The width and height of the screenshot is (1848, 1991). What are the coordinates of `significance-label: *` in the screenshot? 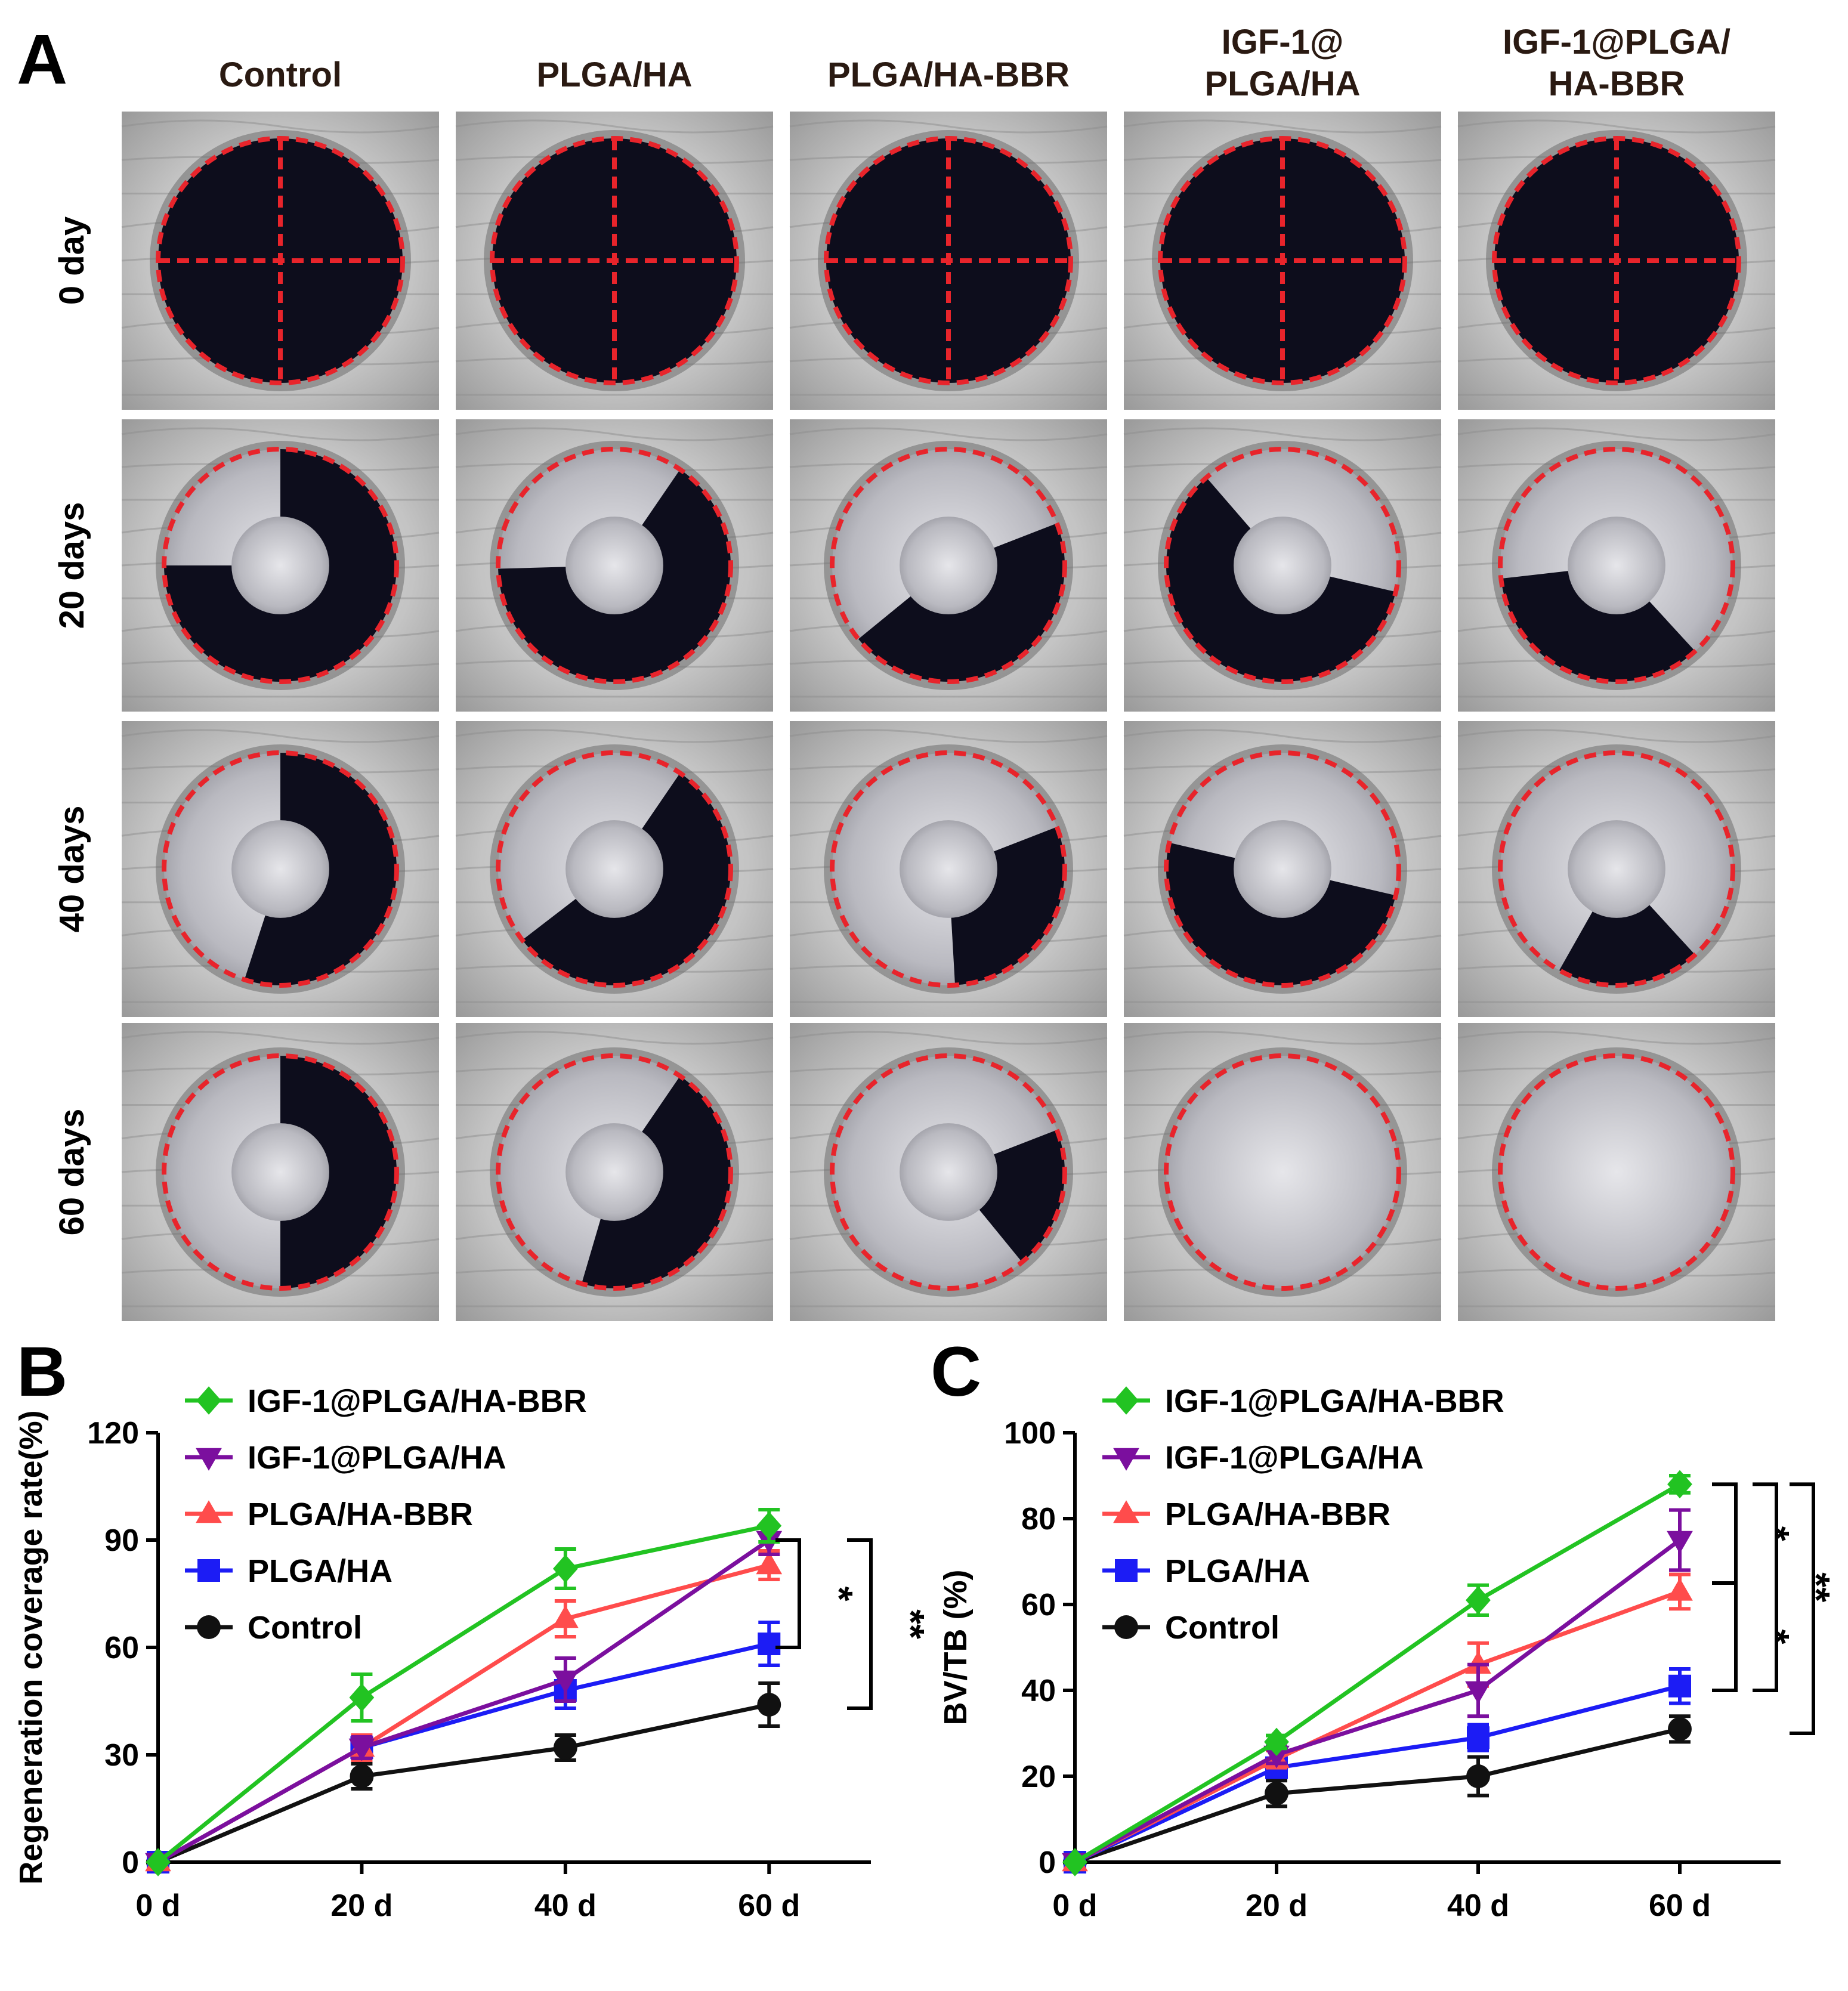 It's located at (839, 1594).